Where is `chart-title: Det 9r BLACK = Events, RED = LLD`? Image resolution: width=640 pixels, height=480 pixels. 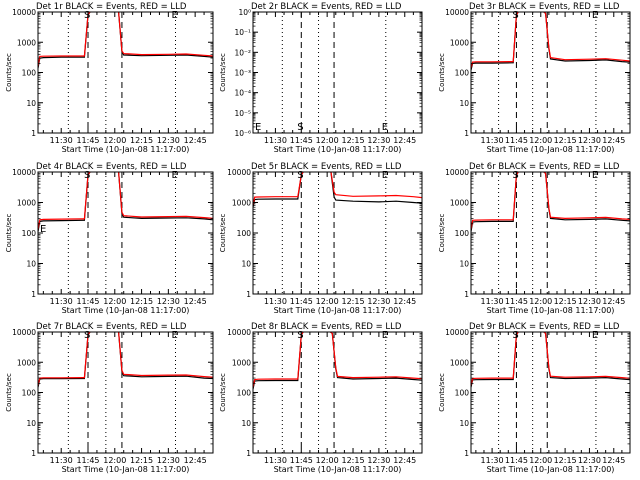
chart-title: Det 9r BLACK = Events, RED = LLD is located at coordinates (544, 327).